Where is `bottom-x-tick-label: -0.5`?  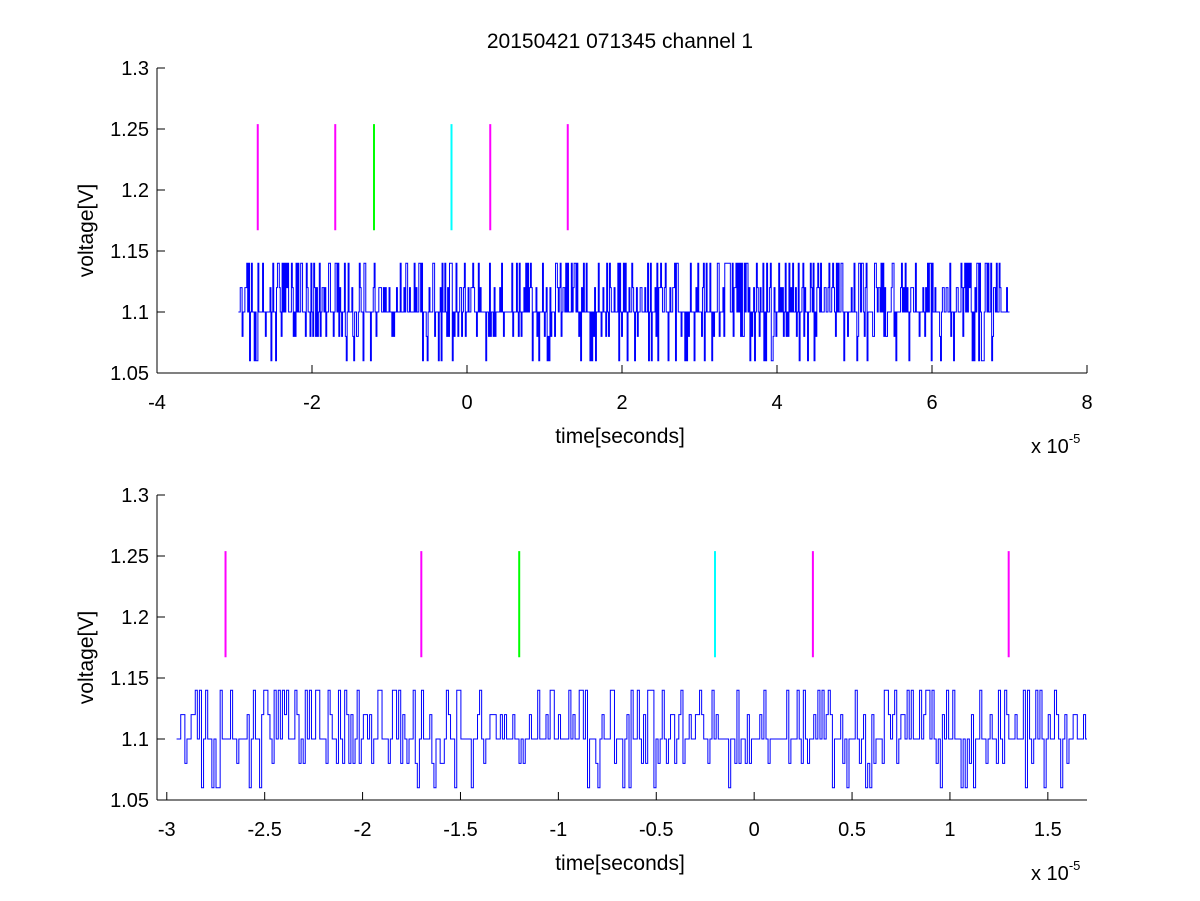
bottom-x-tick-label: -0.5 is located at coordinates (656, 830).